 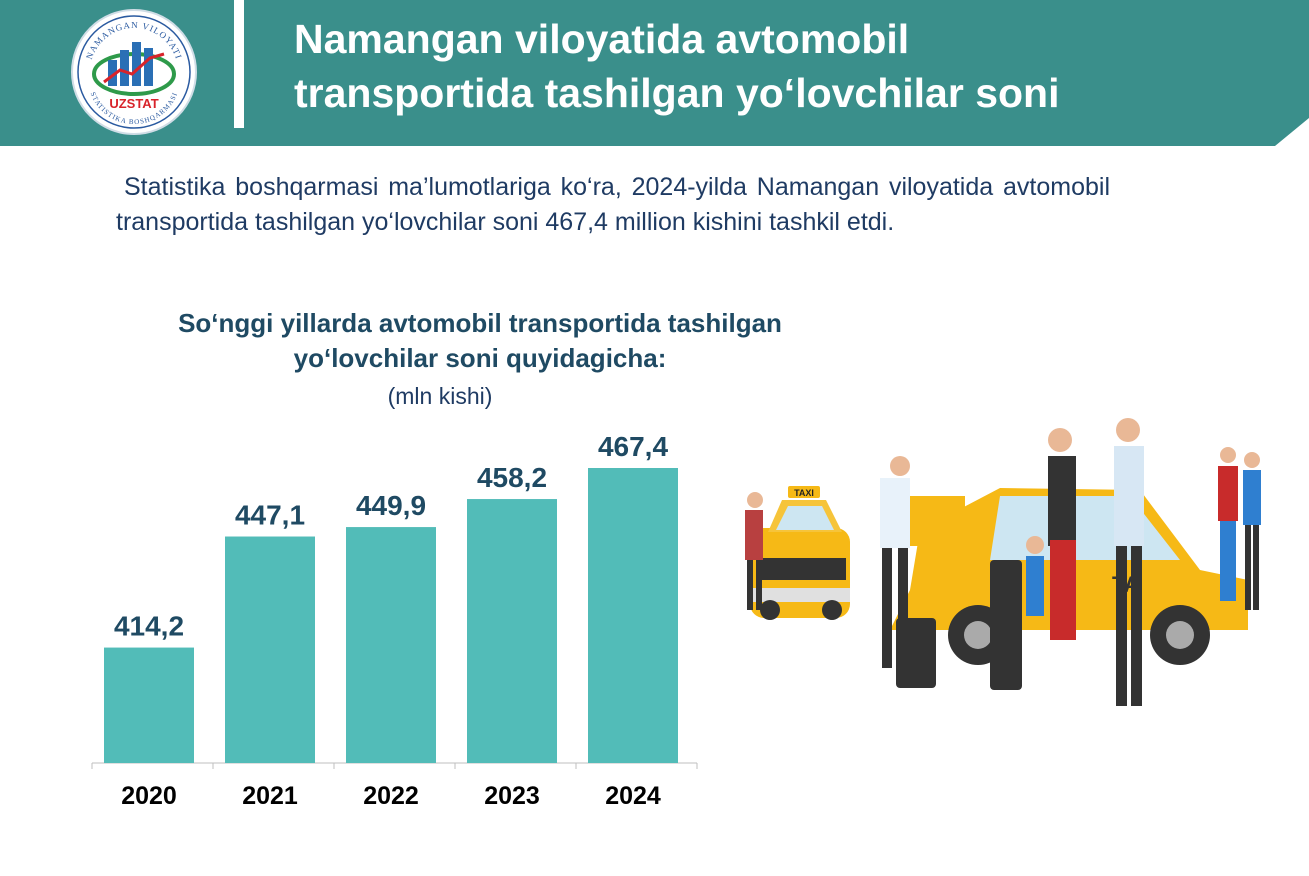 What do you see at coordinates (440, 396) in the screenshot?
I see `chart-unit-label: (mln kishi)` at bounding box center [440, 396].